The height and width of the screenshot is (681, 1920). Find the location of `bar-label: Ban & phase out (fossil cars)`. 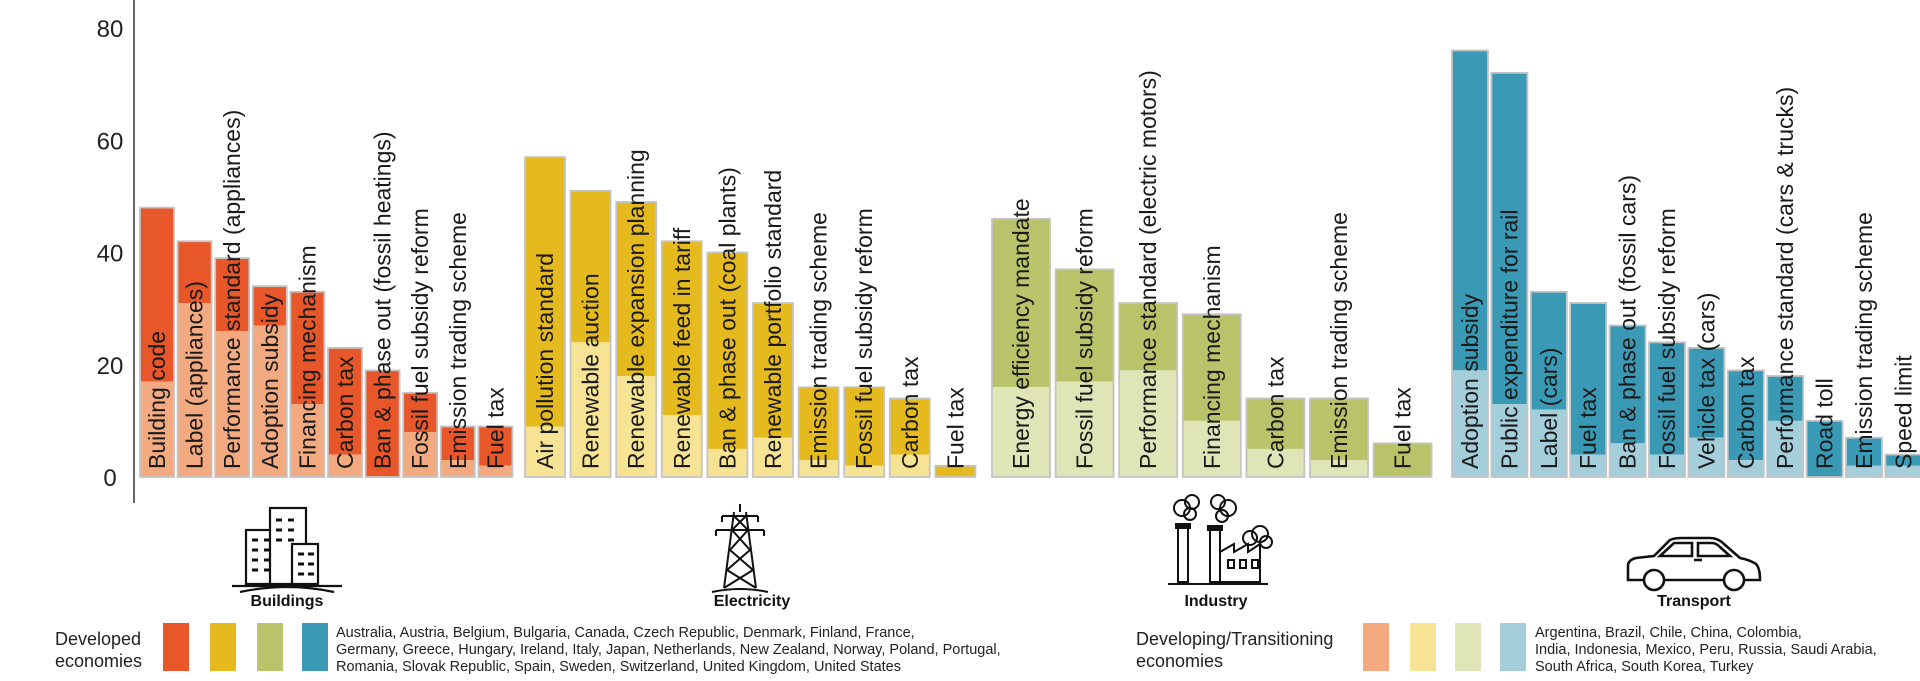

bar-label: Ban & phase out (fossil cars) is located at coordinates (1628, 322).